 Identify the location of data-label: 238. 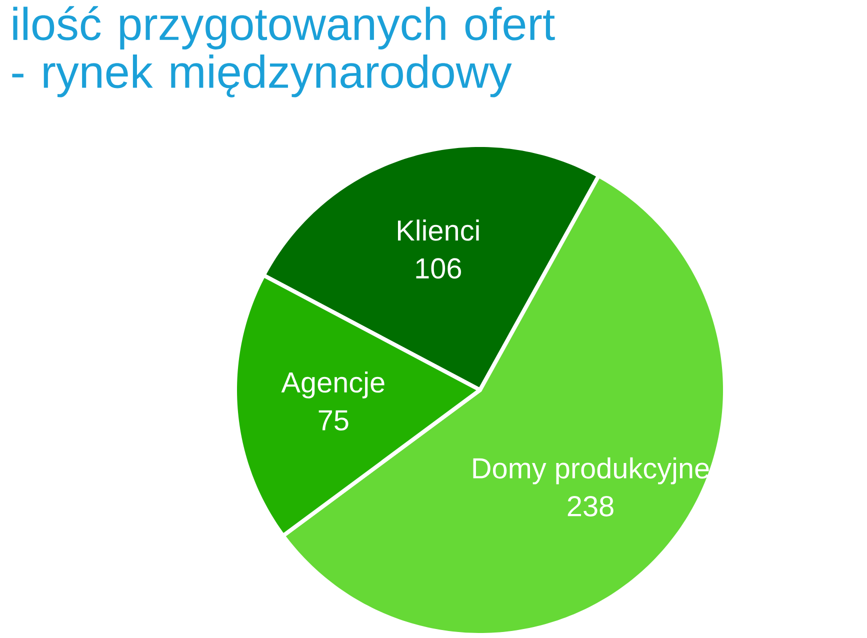
(591, 506).